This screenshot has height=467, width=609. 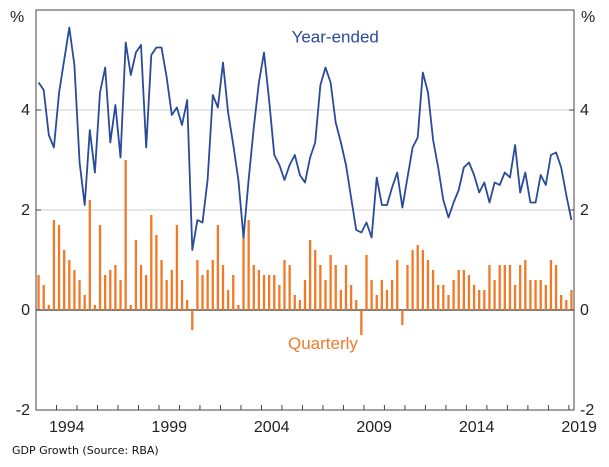 I want to click on x-tick-label: 1994, so click(x=67, y=427).